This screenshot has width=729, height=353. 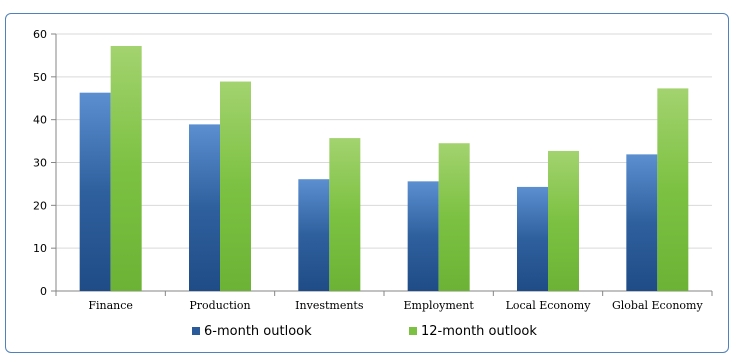 What do you see at coordinates (479, 331) in the screenshot?
I see `legend-label: 12-month outlook` at bounding box center [479, 331].